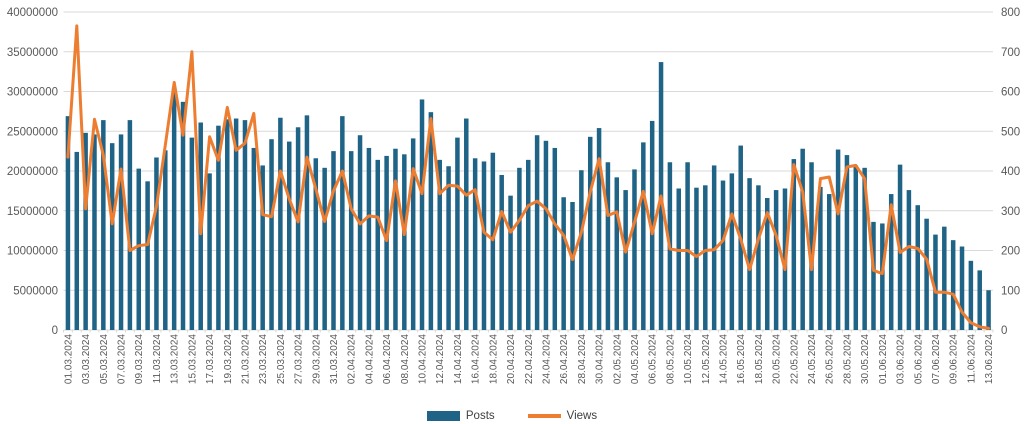 This screenshot has height=424, width=1024. Describe the element at coordinates (86, 359) in the screenshot. I see `x-axis-date-label: 03.03.2024` at that location.